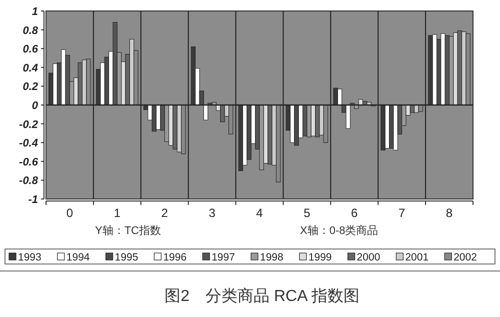 This screenshot has height=317, width=500. What do you see at coordinates (272, 258) in the screenshot?
I see `legend-label: 1998` at bounding box center [272, 258].